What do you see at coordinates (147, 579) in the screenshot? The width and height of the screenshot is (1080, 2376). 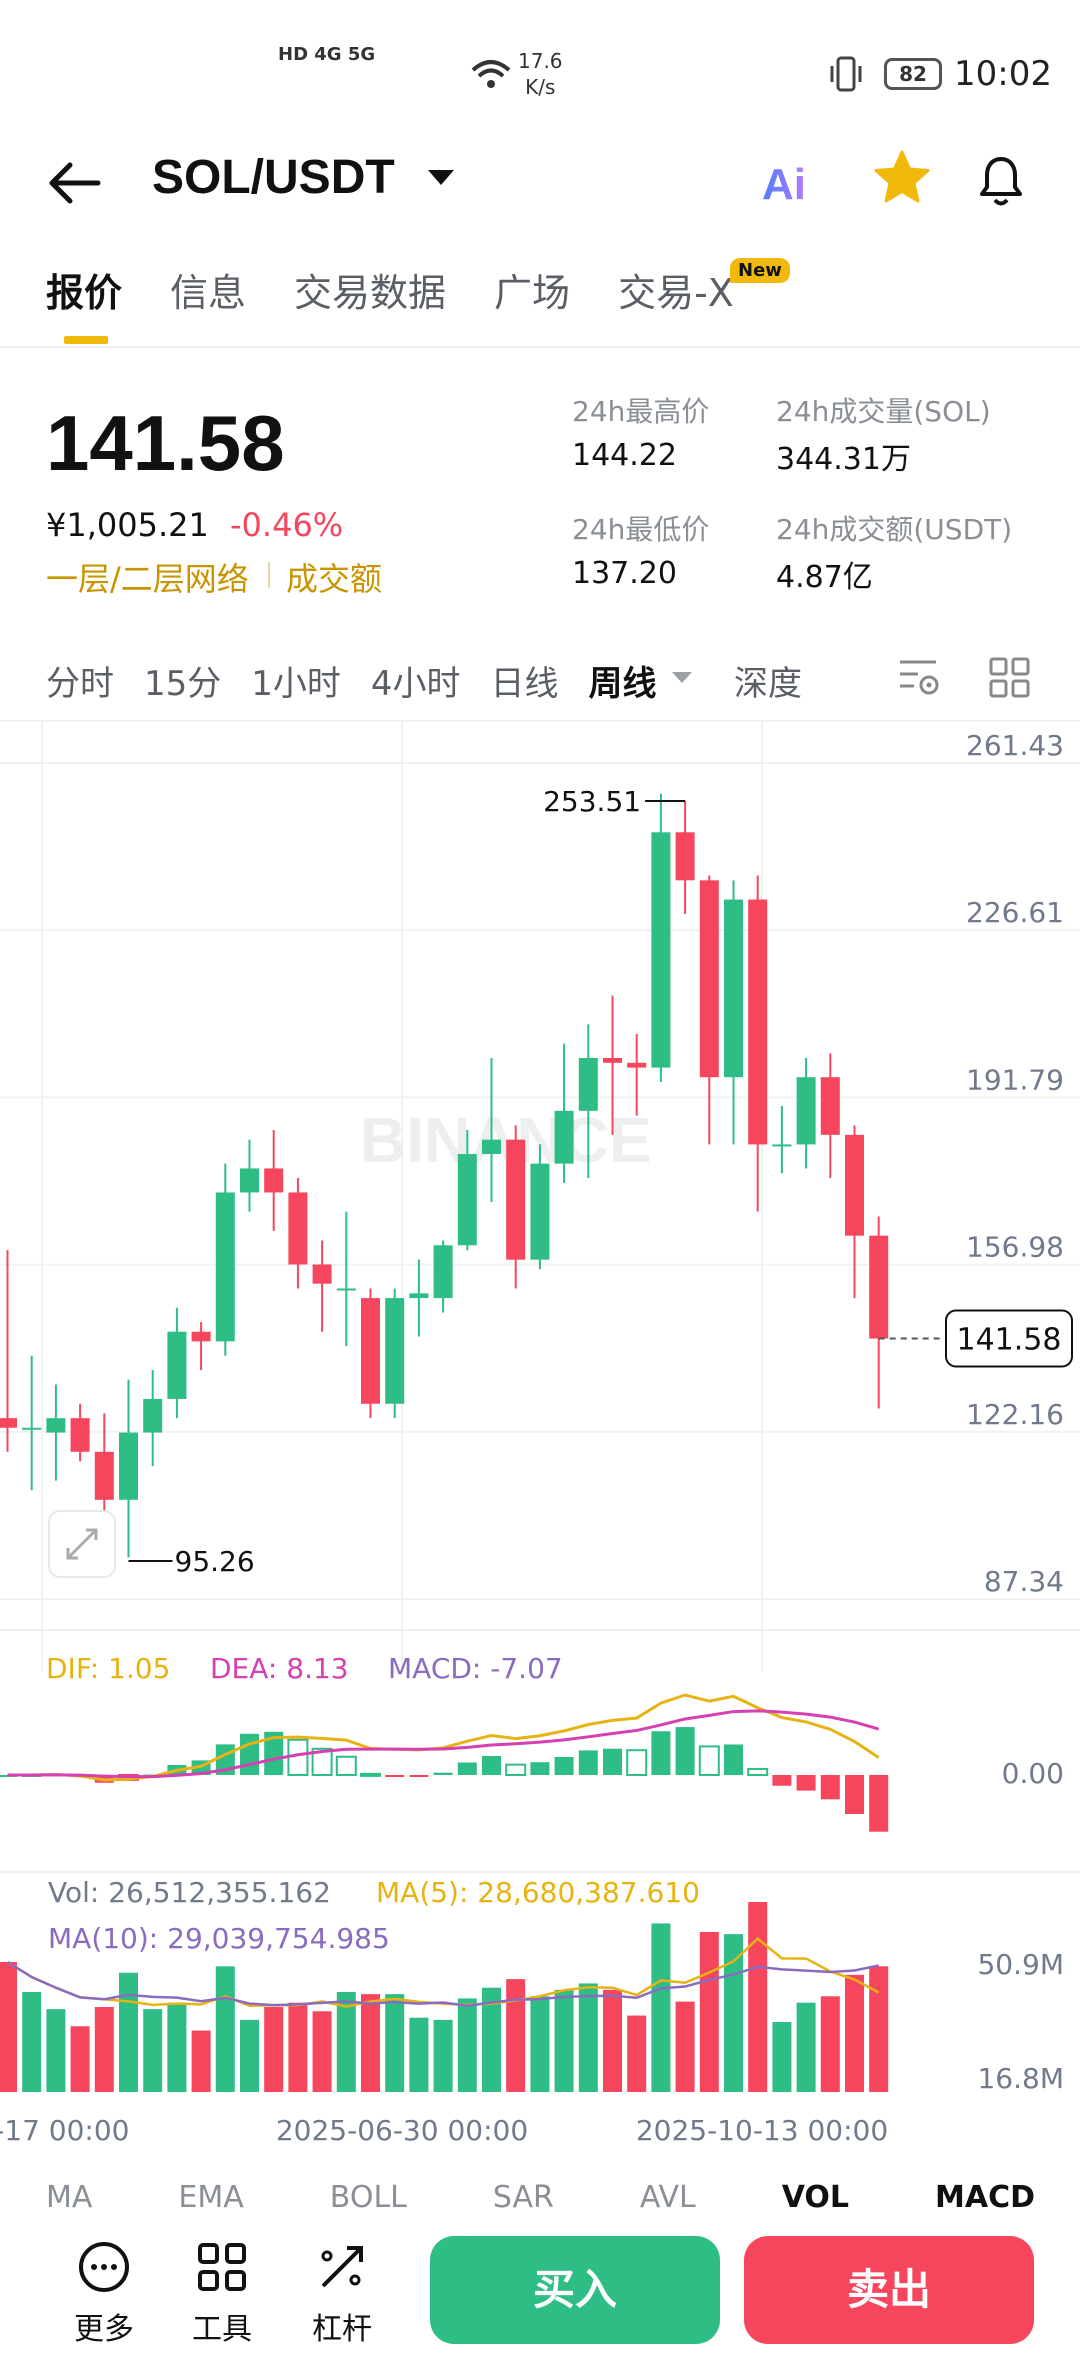 I see `layer-network-tag: 一层/二层网络` at bounding box center [147, 579].